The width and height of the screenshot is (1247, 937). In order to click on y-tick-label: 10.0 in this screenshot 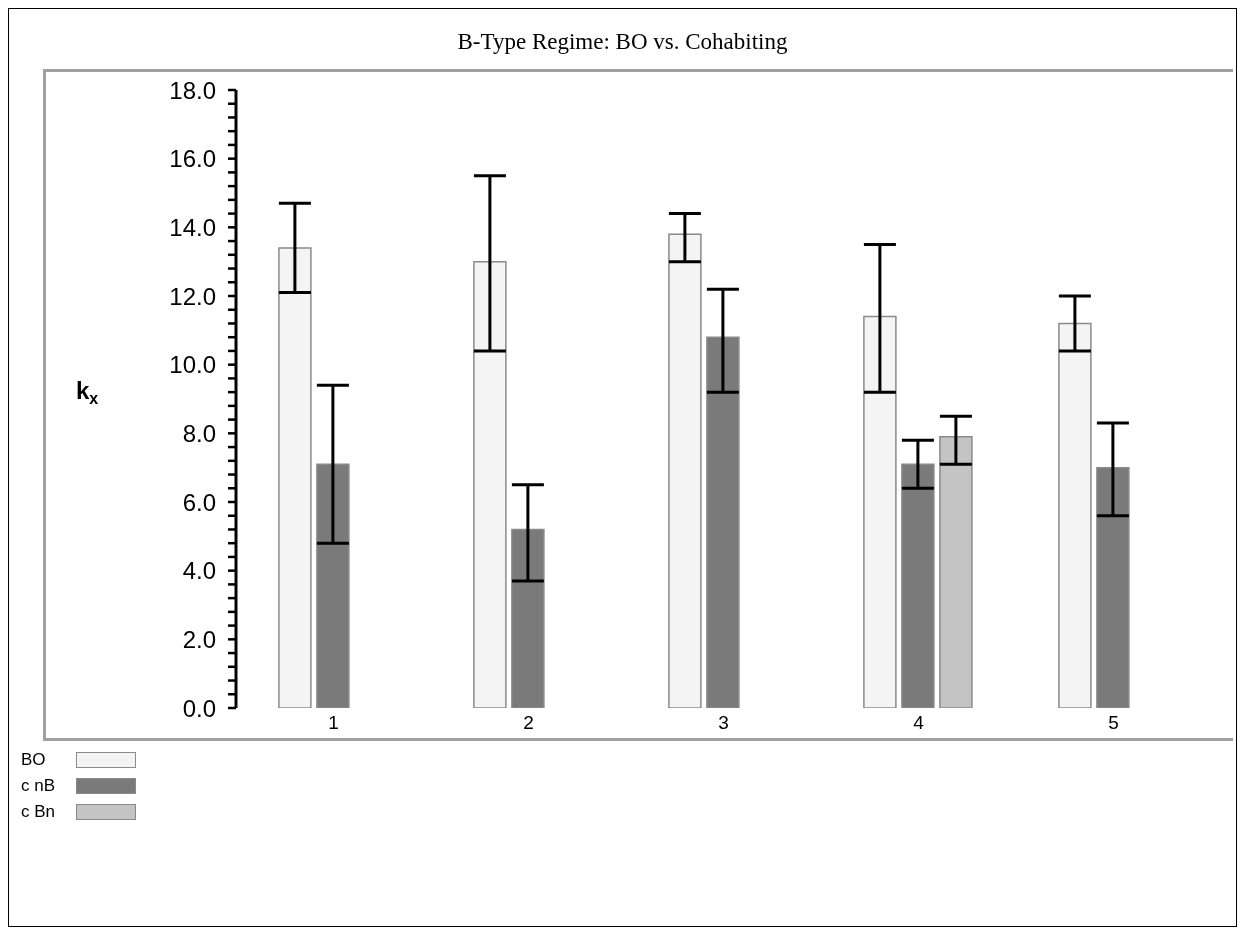, I will do `click(192, 365)`.